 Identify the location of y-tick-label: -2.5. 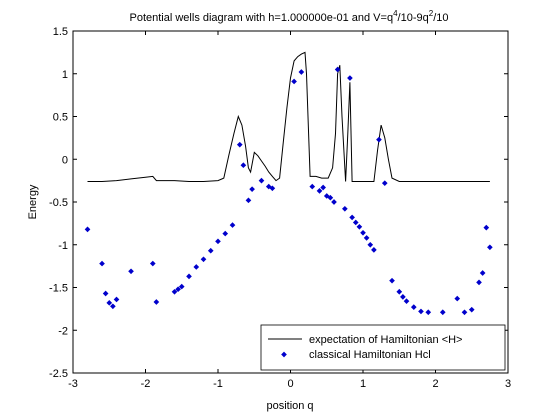
(58, 374).